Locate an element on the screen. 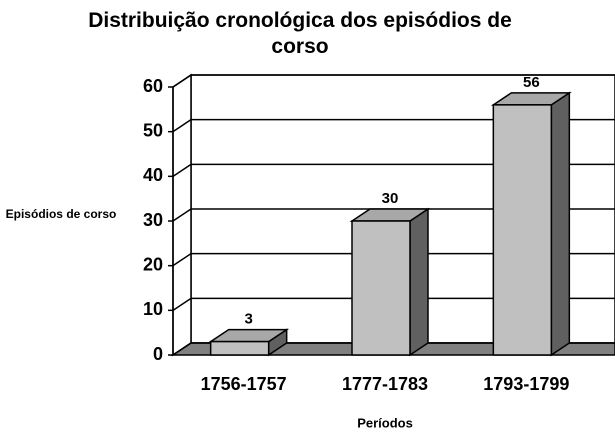 The height and width of the screenshot is (433, 615). y-tick-label: 30 is located at coordinates (153, 220).